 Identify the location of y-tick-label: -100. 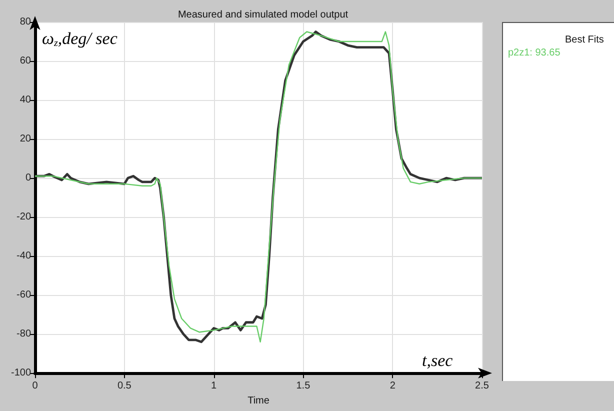
(21, 373).